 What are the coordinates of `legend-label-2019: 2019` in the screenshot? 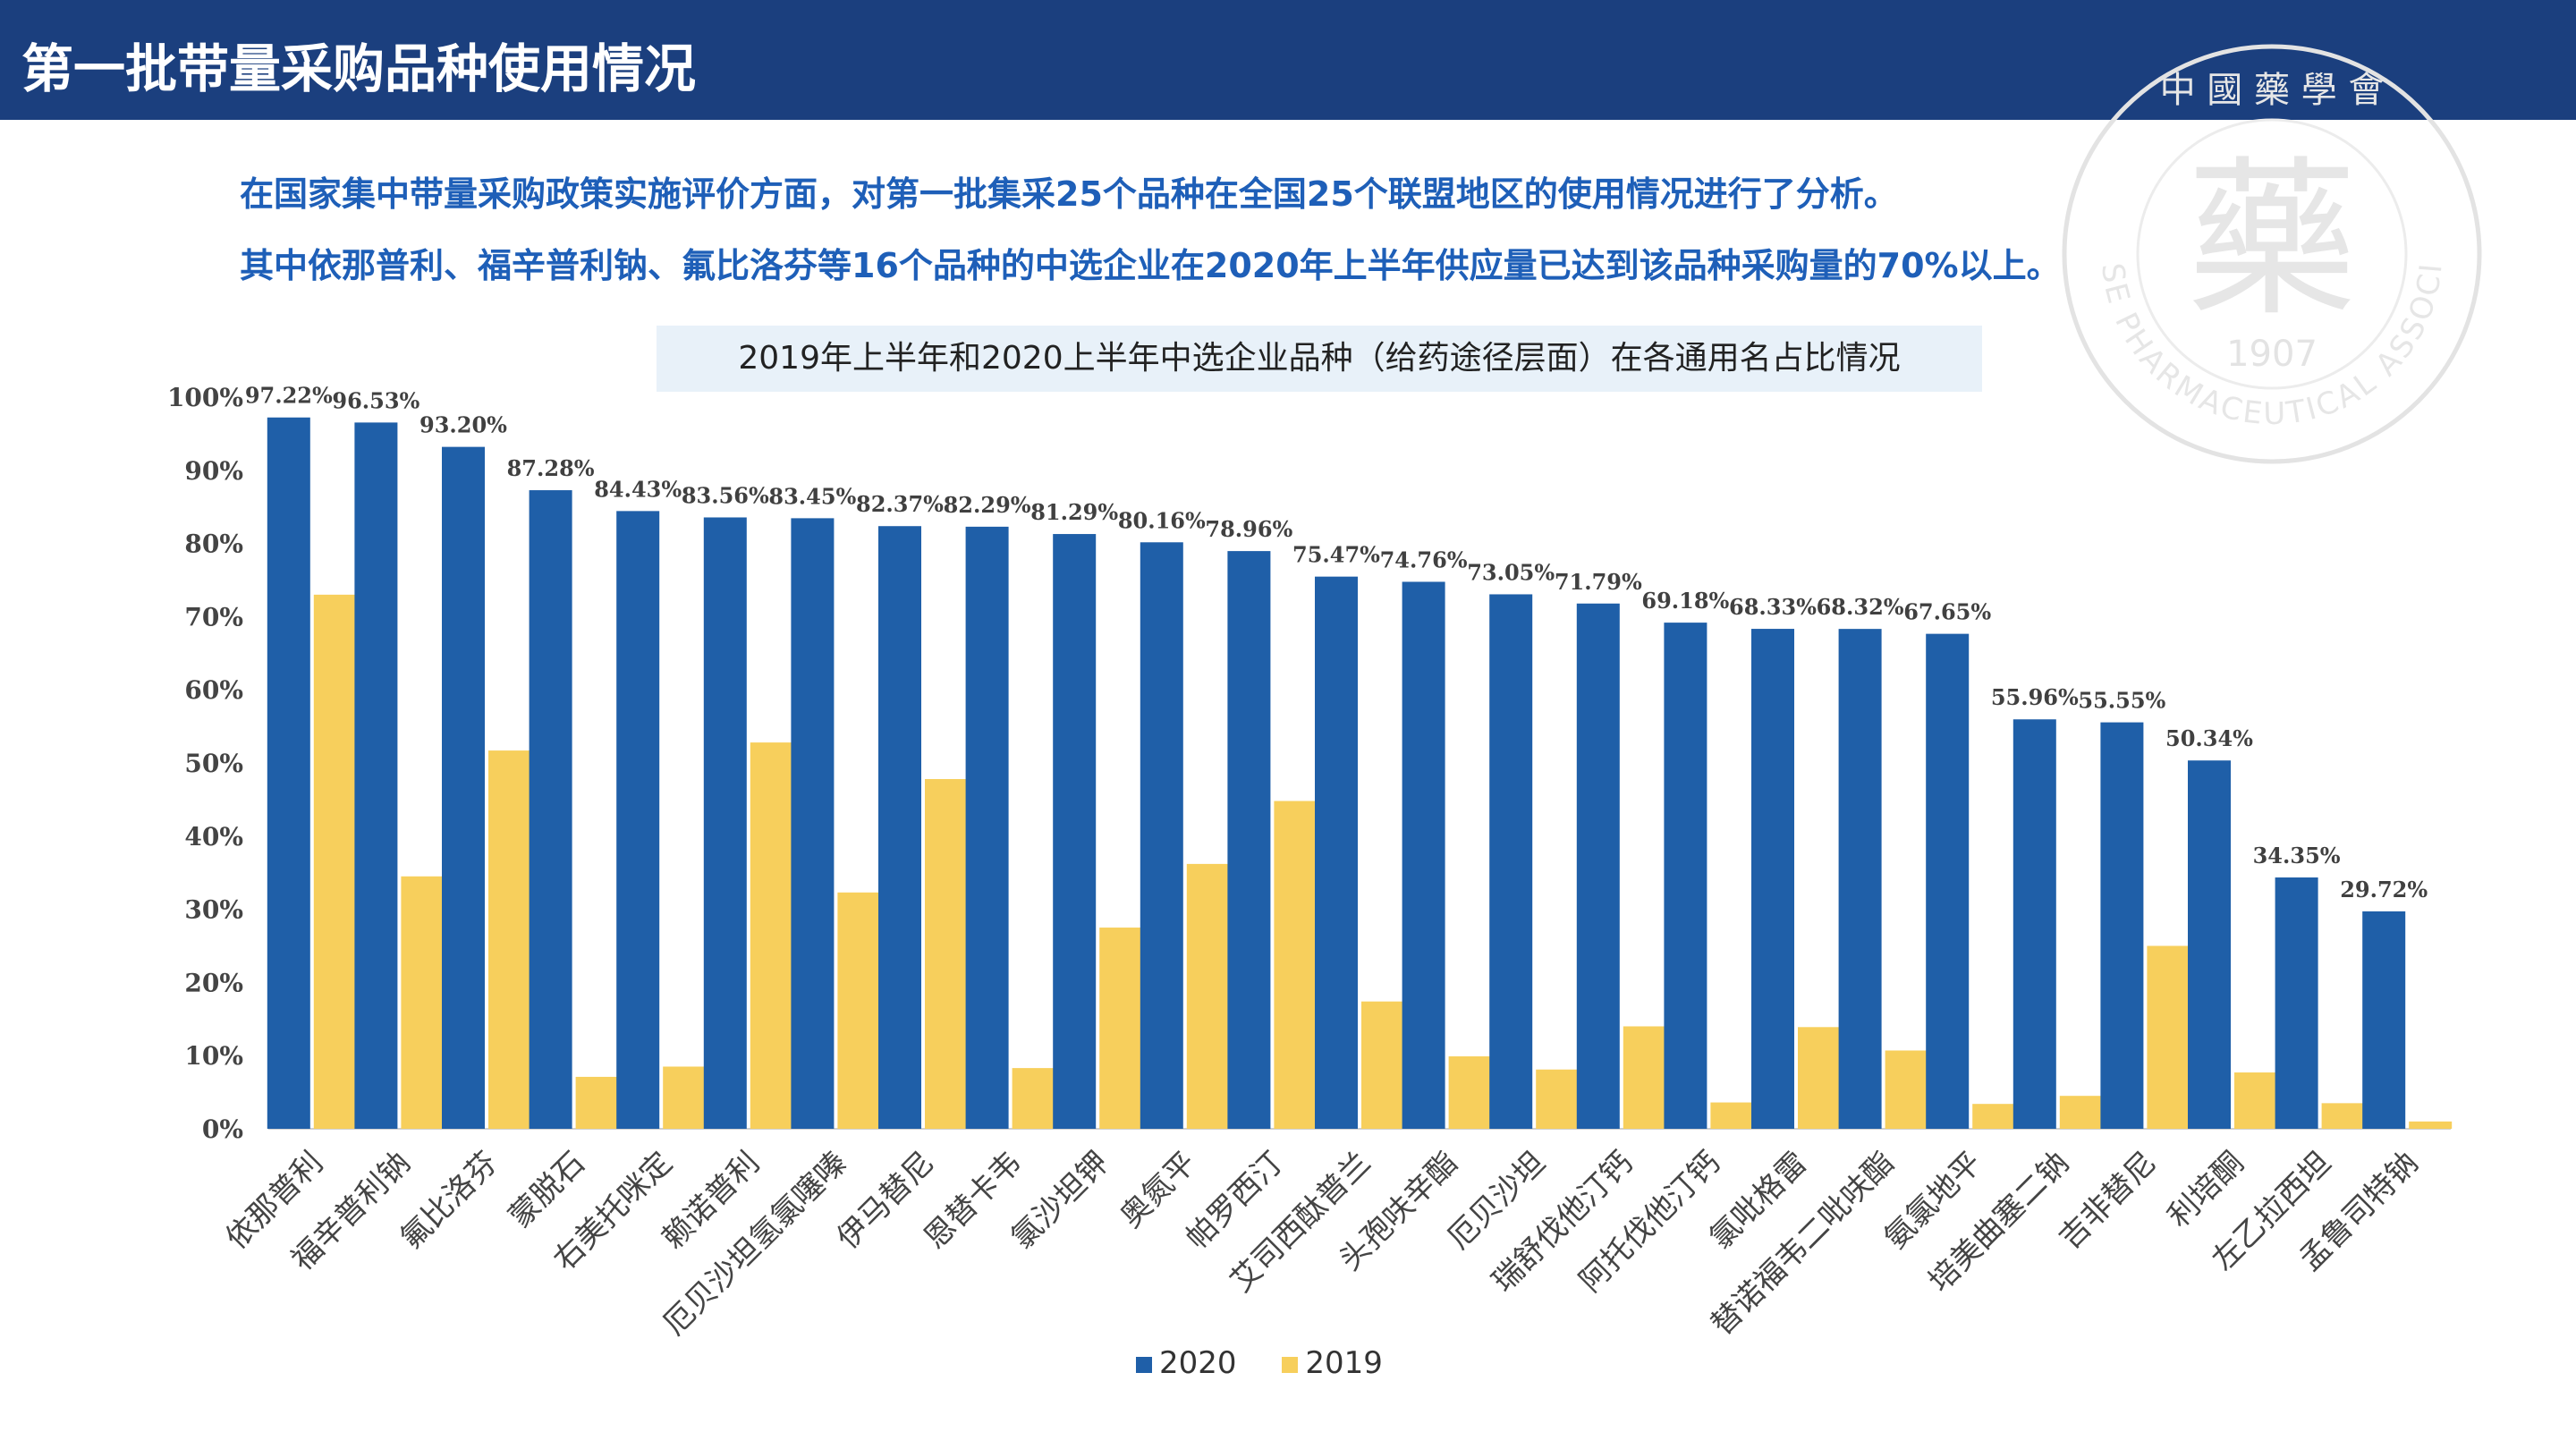 It's located at (1344, 1363).